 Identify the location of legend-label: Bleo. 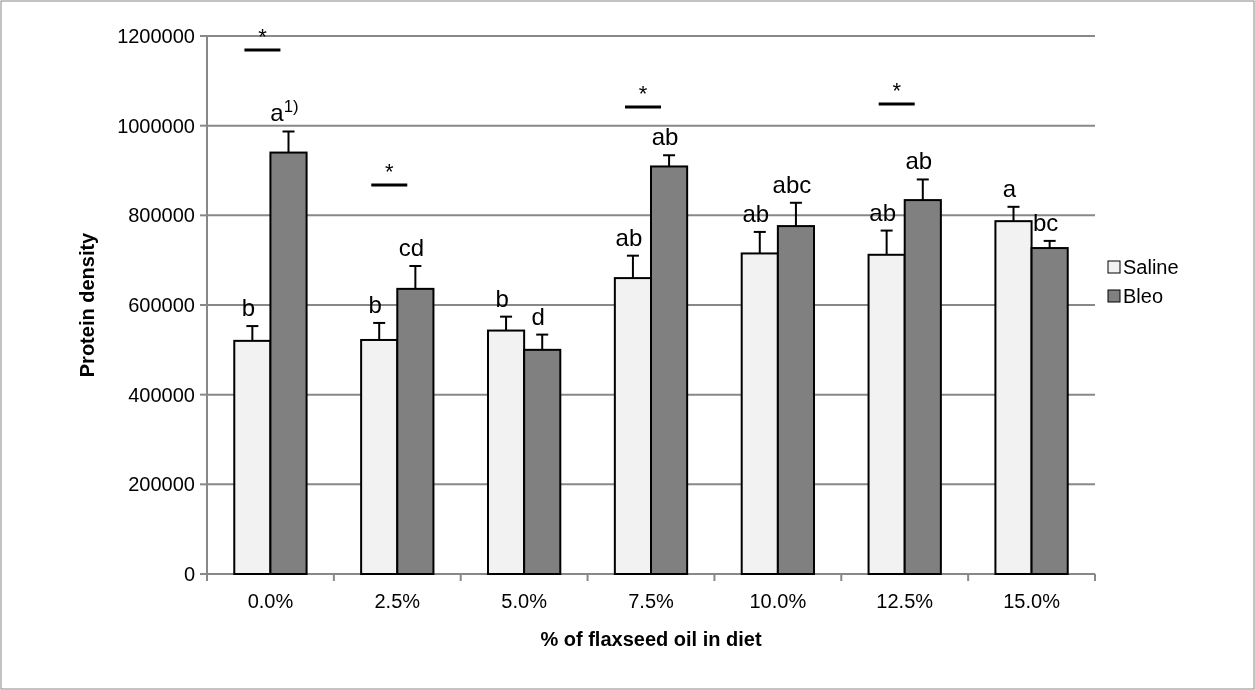
(1143, 296).